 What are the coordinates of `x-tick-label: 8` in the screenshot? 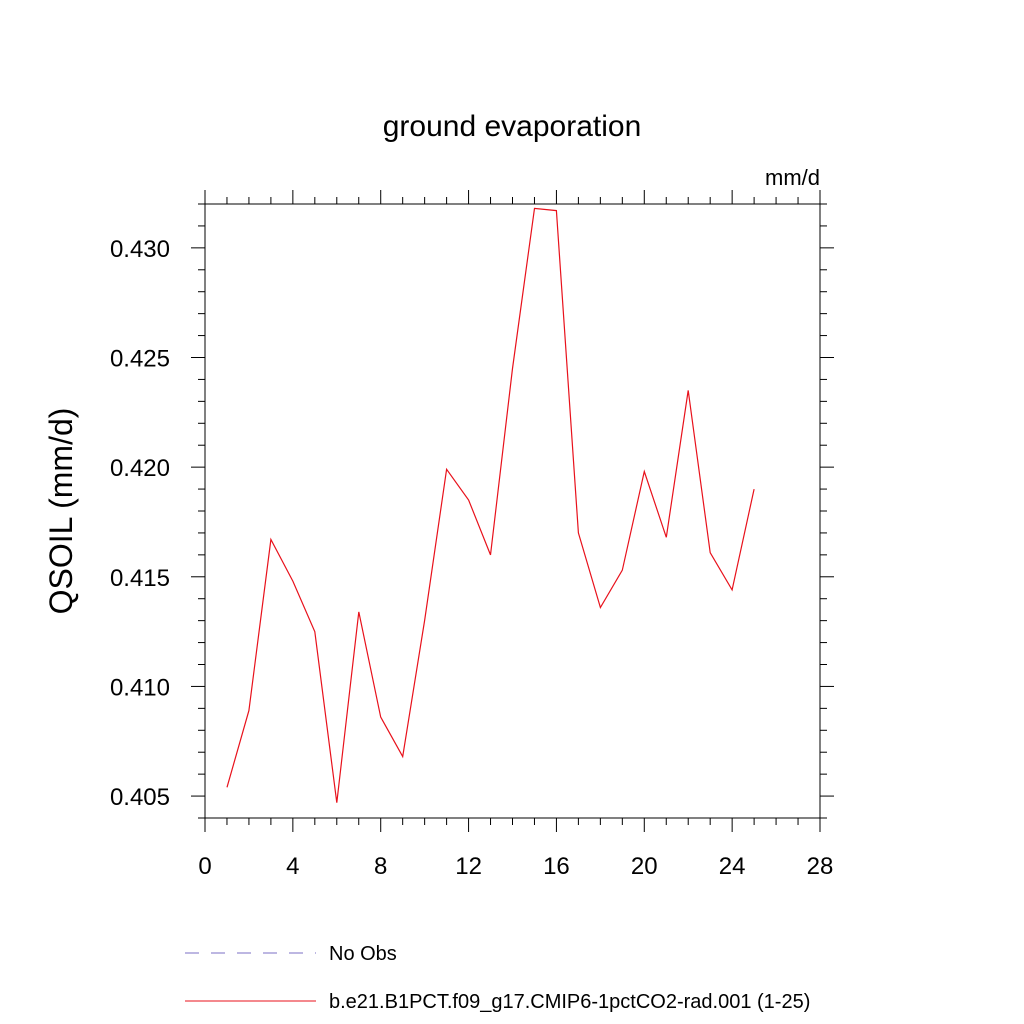 It's located at (380, 866).